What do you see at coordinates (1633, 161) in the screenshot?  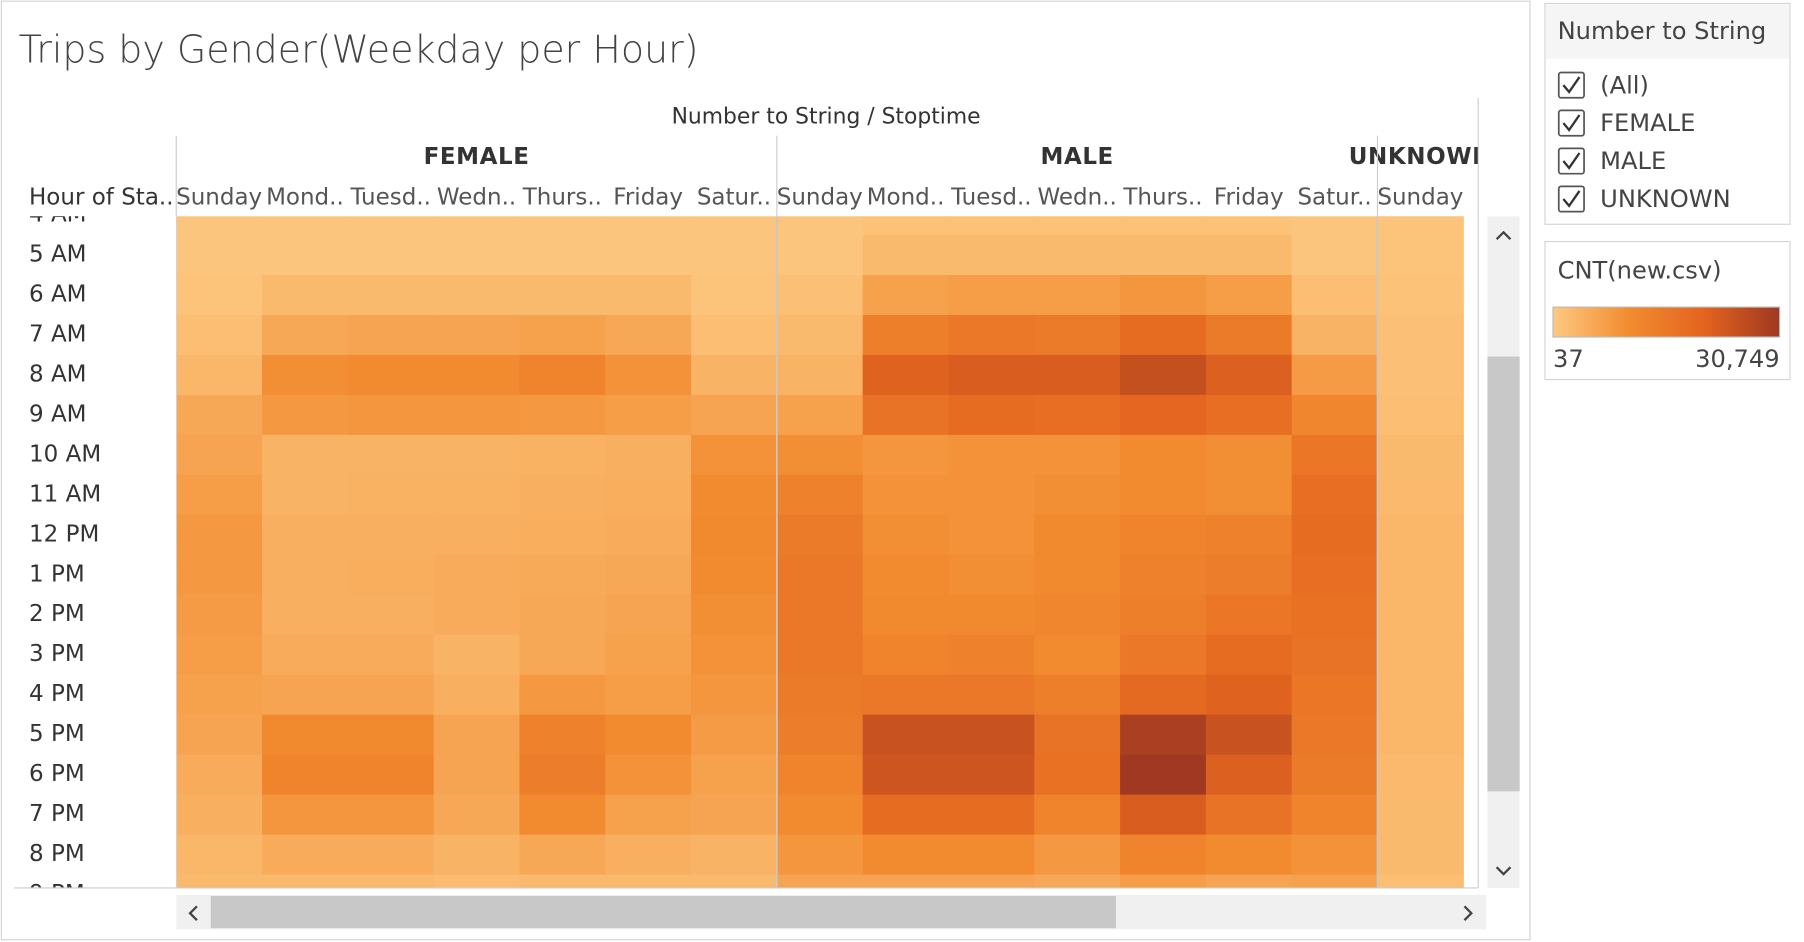 I see `filter-item: MALE` at bounding box center [1633, 161].